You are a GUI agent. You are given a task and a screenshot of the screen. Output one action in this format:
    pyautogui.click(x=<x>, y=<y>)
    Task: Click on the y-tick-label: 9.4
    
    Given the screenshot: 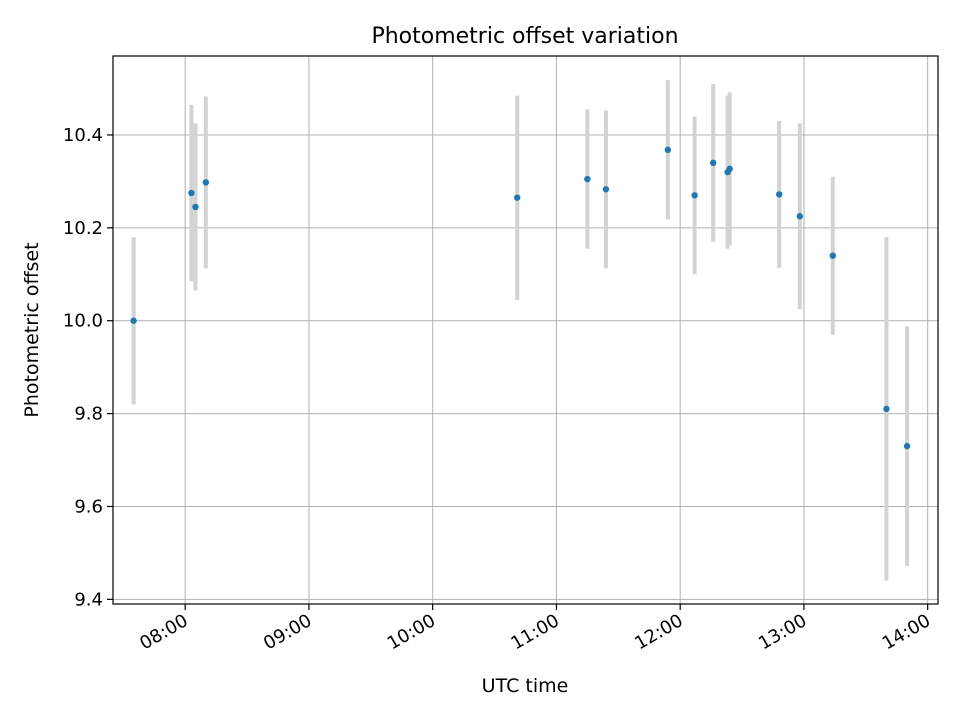 What is the action you would take?
    pyautogui.click(x=88, y=599)
    